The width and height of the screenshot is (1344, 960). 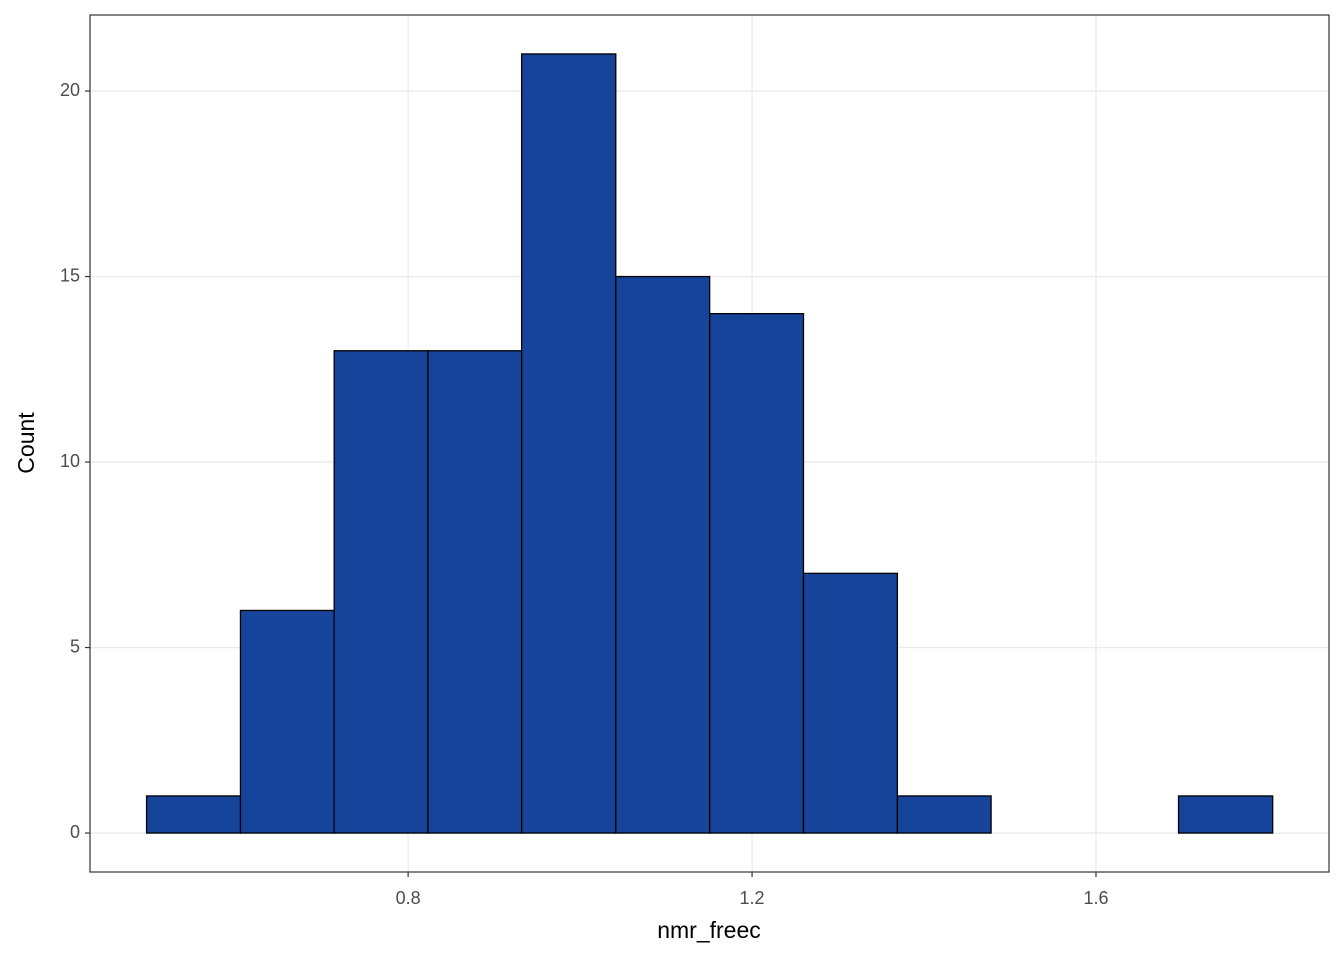 I want to click on y-axis-title: Count, so click(x=26, y=443).